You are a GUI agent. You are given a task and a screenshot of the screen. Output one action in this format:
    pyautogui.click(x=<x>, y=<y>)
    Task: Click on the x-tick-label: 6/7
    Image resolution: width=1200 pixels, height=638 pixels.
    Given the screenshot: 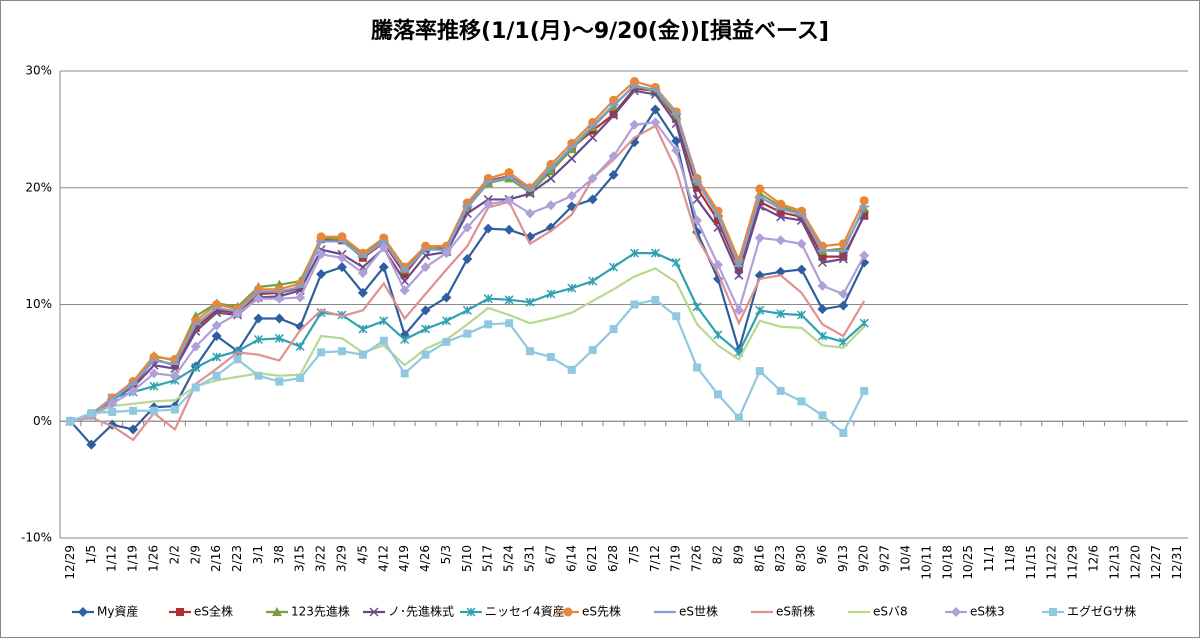 What is the action you would take?
    pyautogui.click(x=550, y=554)
    